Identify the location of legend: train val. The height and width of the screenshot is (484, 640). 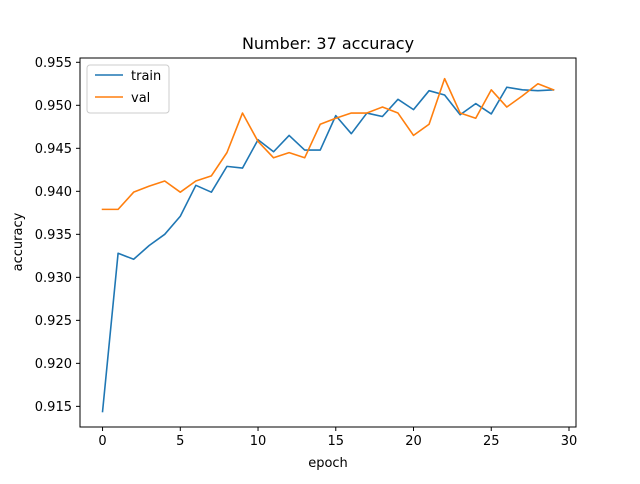
(128, 89).